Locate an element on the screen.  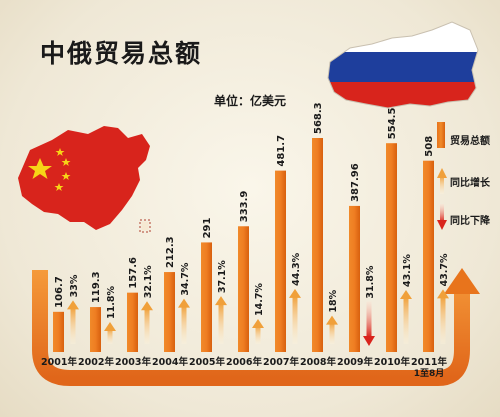
year-label: 2006年 is located at coordinates (244, 362).